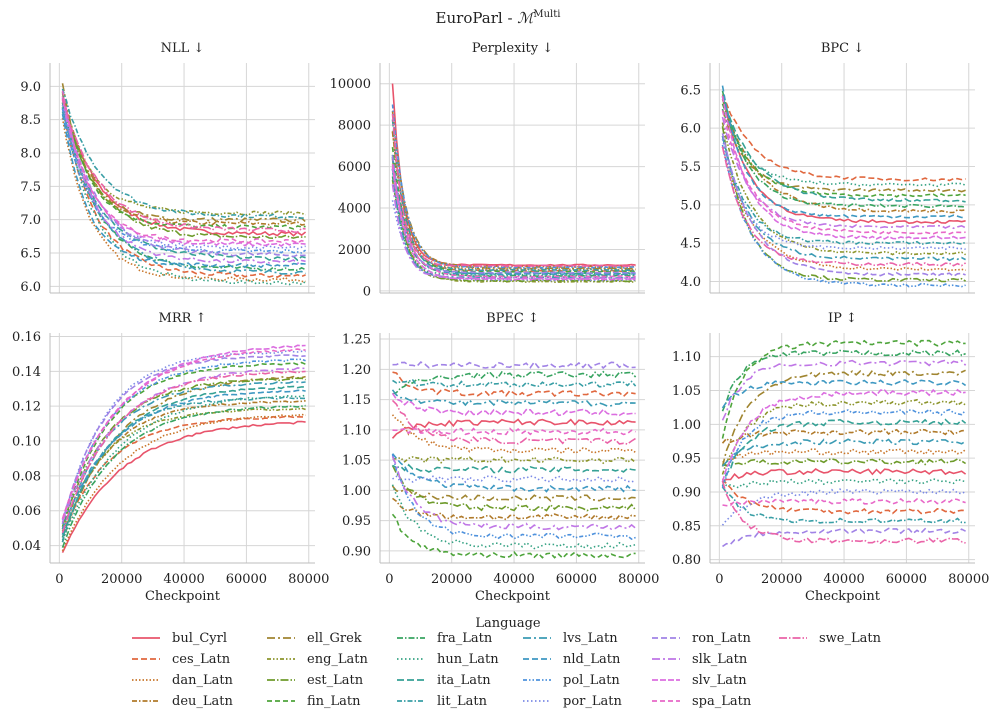  What do you see at coordinates (720, 659) in the screenshot?
I see `legend-label: slk_Latn` at bounding box center [720, 659].